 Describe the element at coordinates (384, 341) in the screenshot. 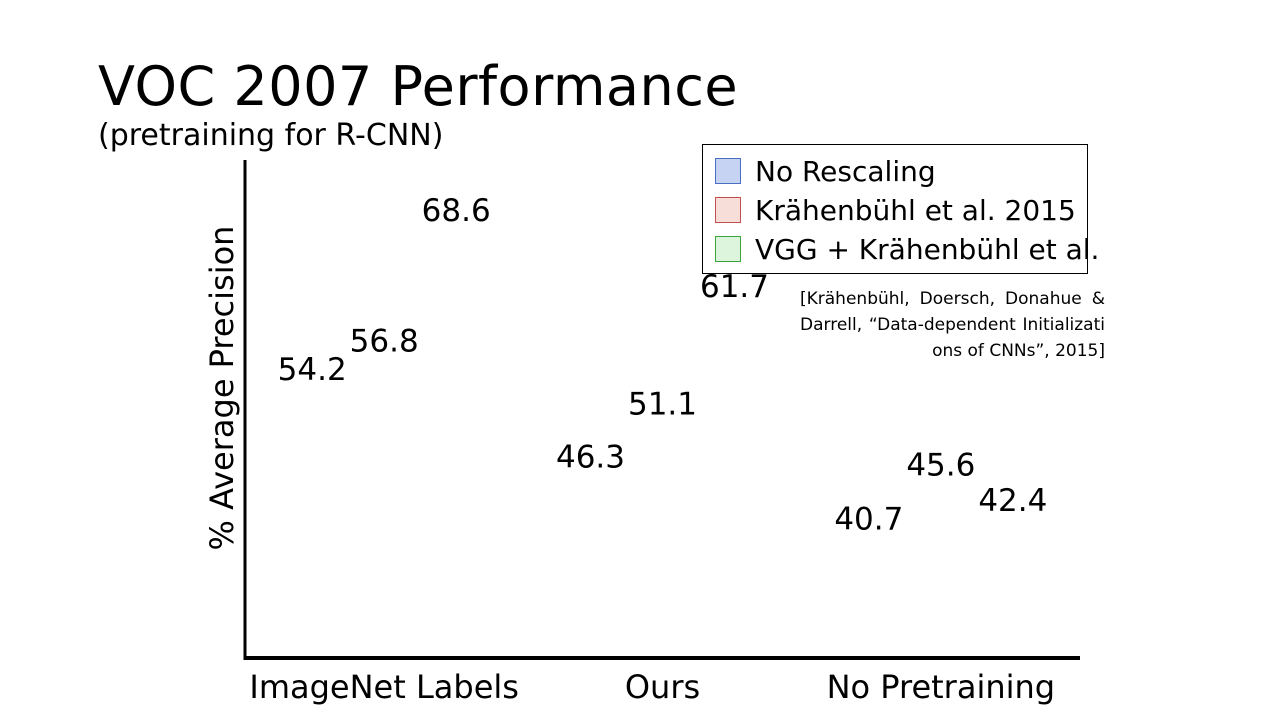

I see `data-label-imagenet-labels-kr-henb-hl-et-al-2015: 56.8` at that location.